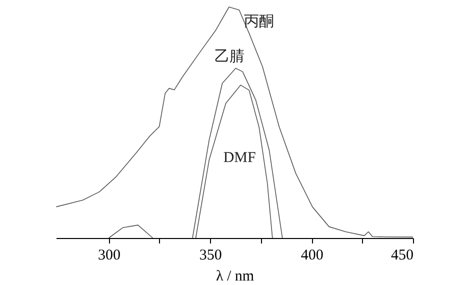  What do you see at coordinates (210, 256) in the screenshot?
I see `x-tick-label: 350` at bounding box center [210, 256].